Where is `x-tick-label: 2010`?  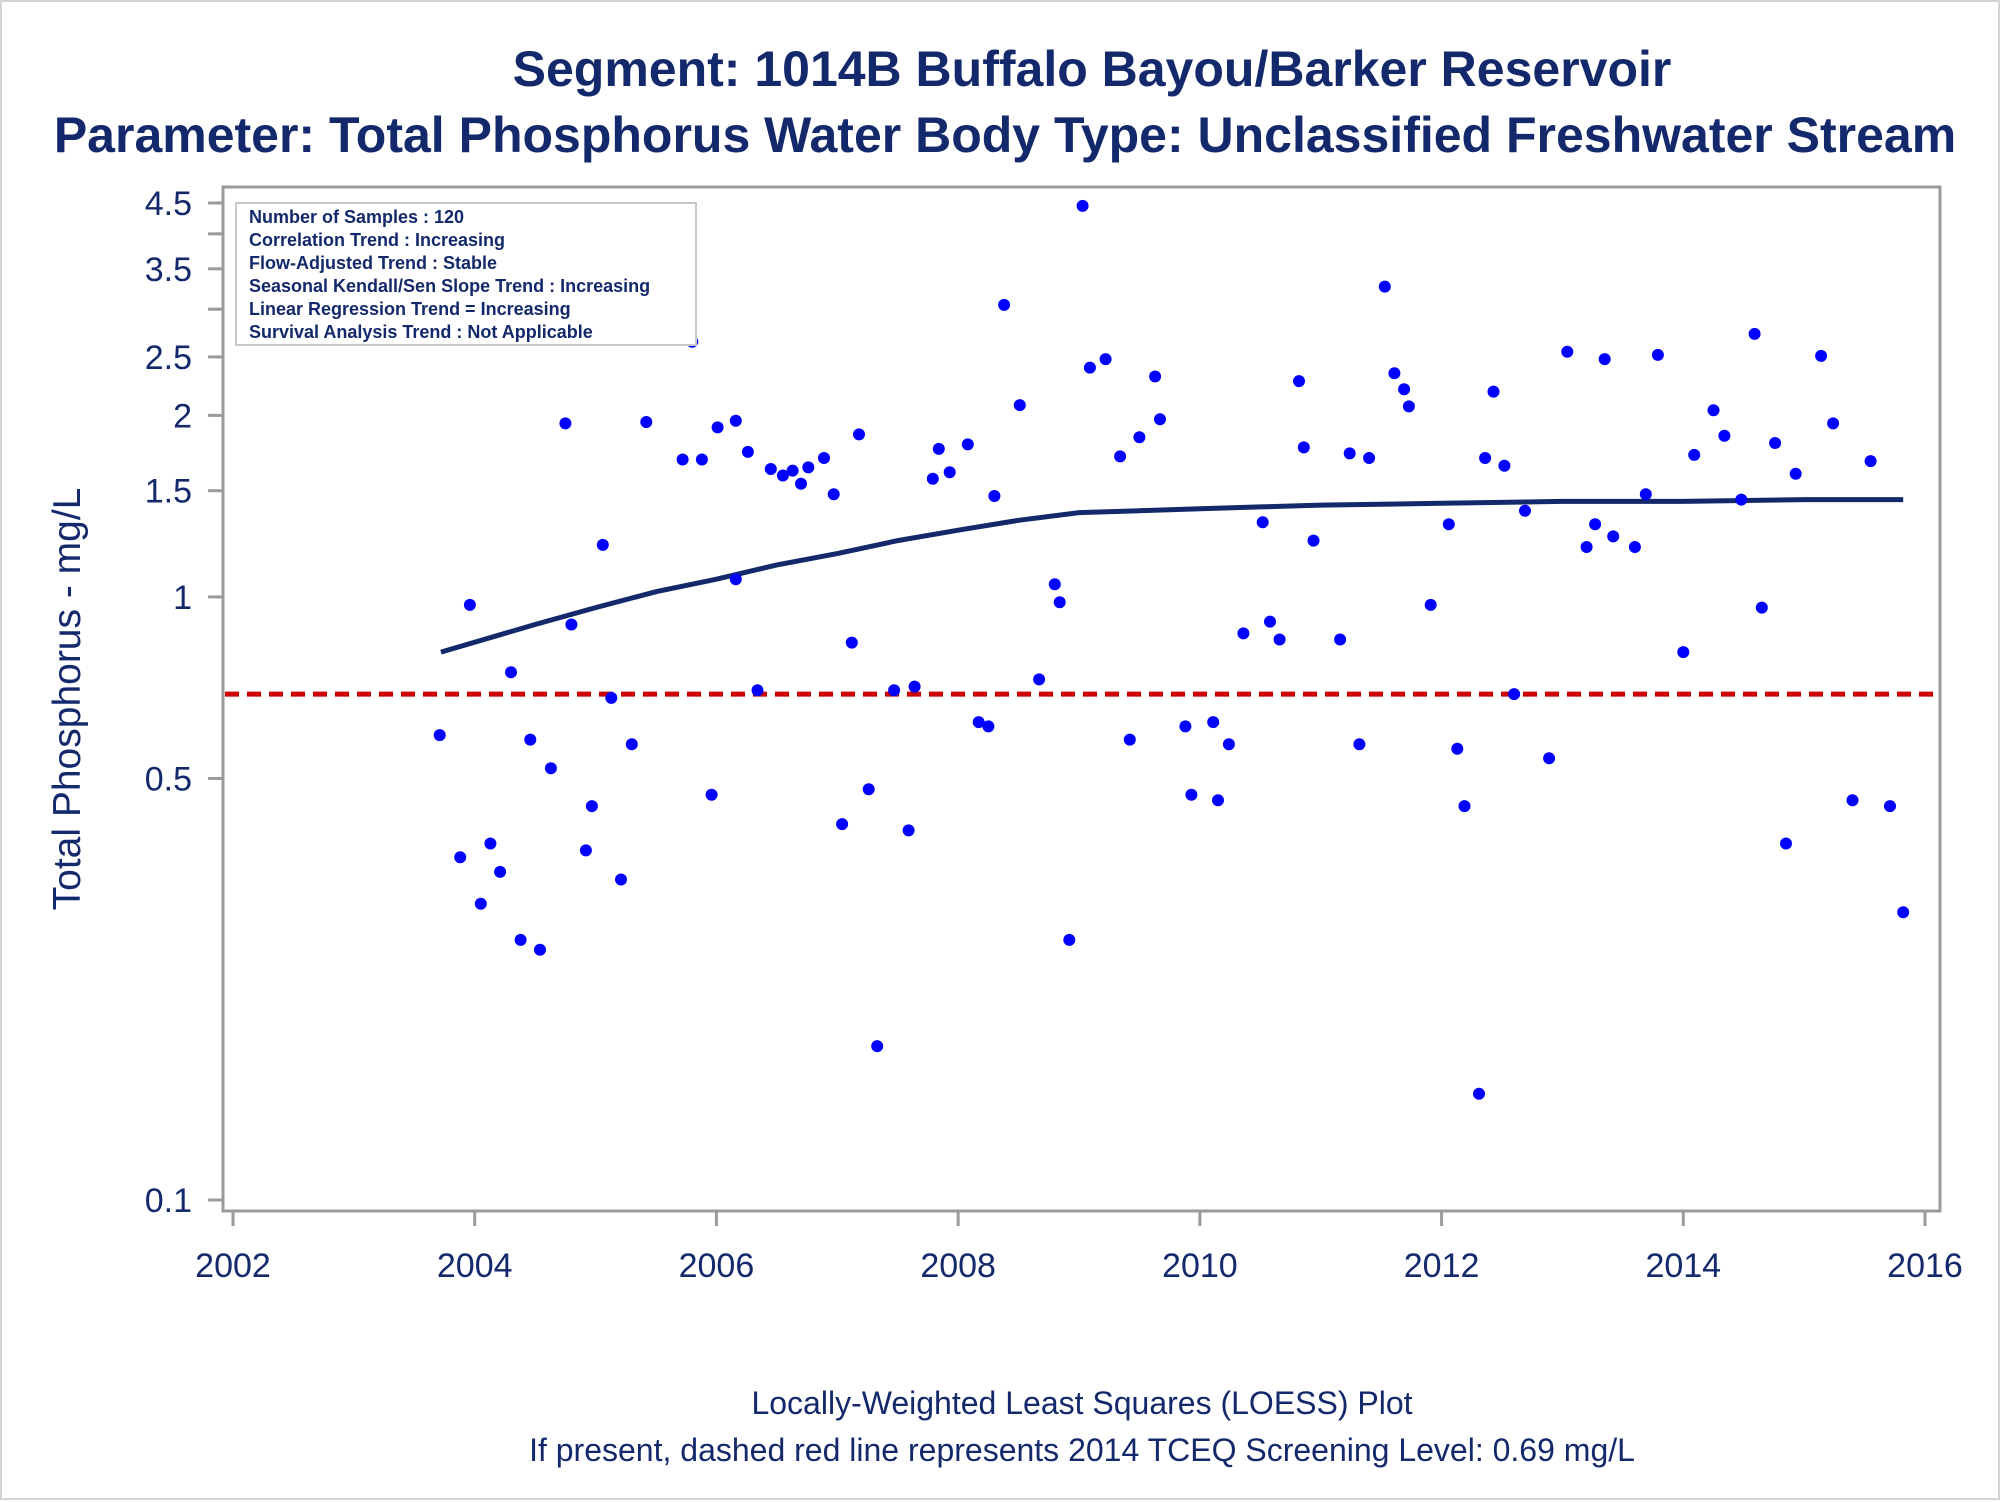
x-tick-label: 2010 is located at coordinates (1200, 1266).